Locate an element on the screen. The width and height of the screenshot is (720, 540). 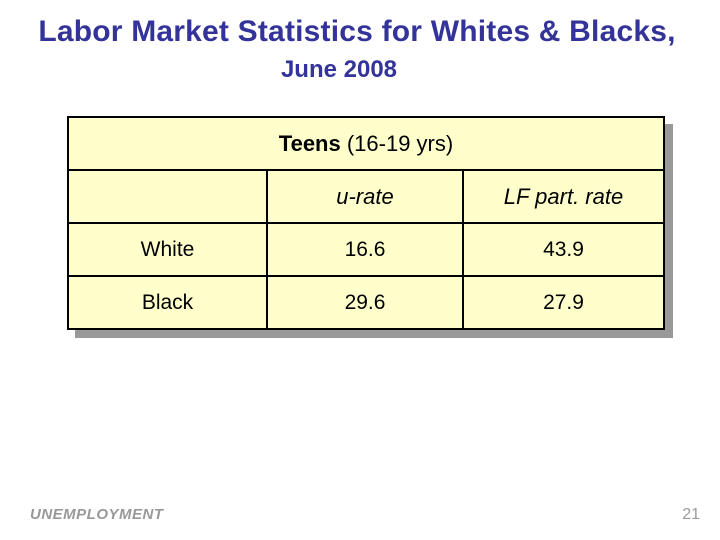
u-rate-value-cell: 16.6 is located at coordinates (365, 249).